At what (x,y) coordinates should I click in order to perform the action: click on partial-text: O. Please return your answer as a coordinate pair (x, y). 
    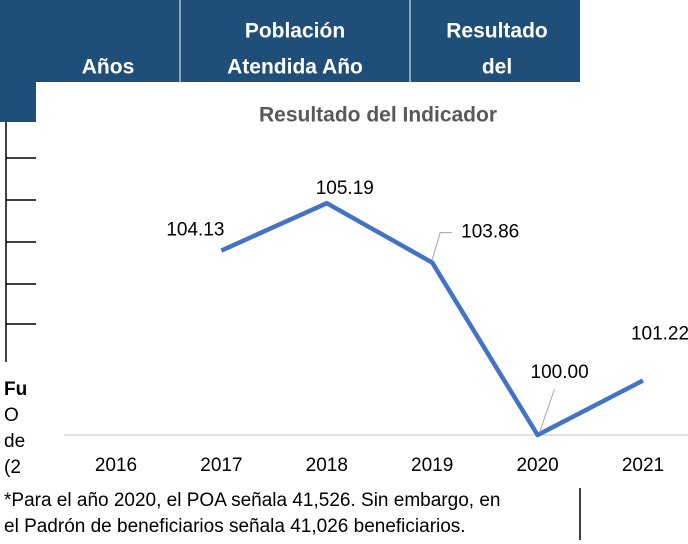
    Looking at the image, I should click on (11, 415).